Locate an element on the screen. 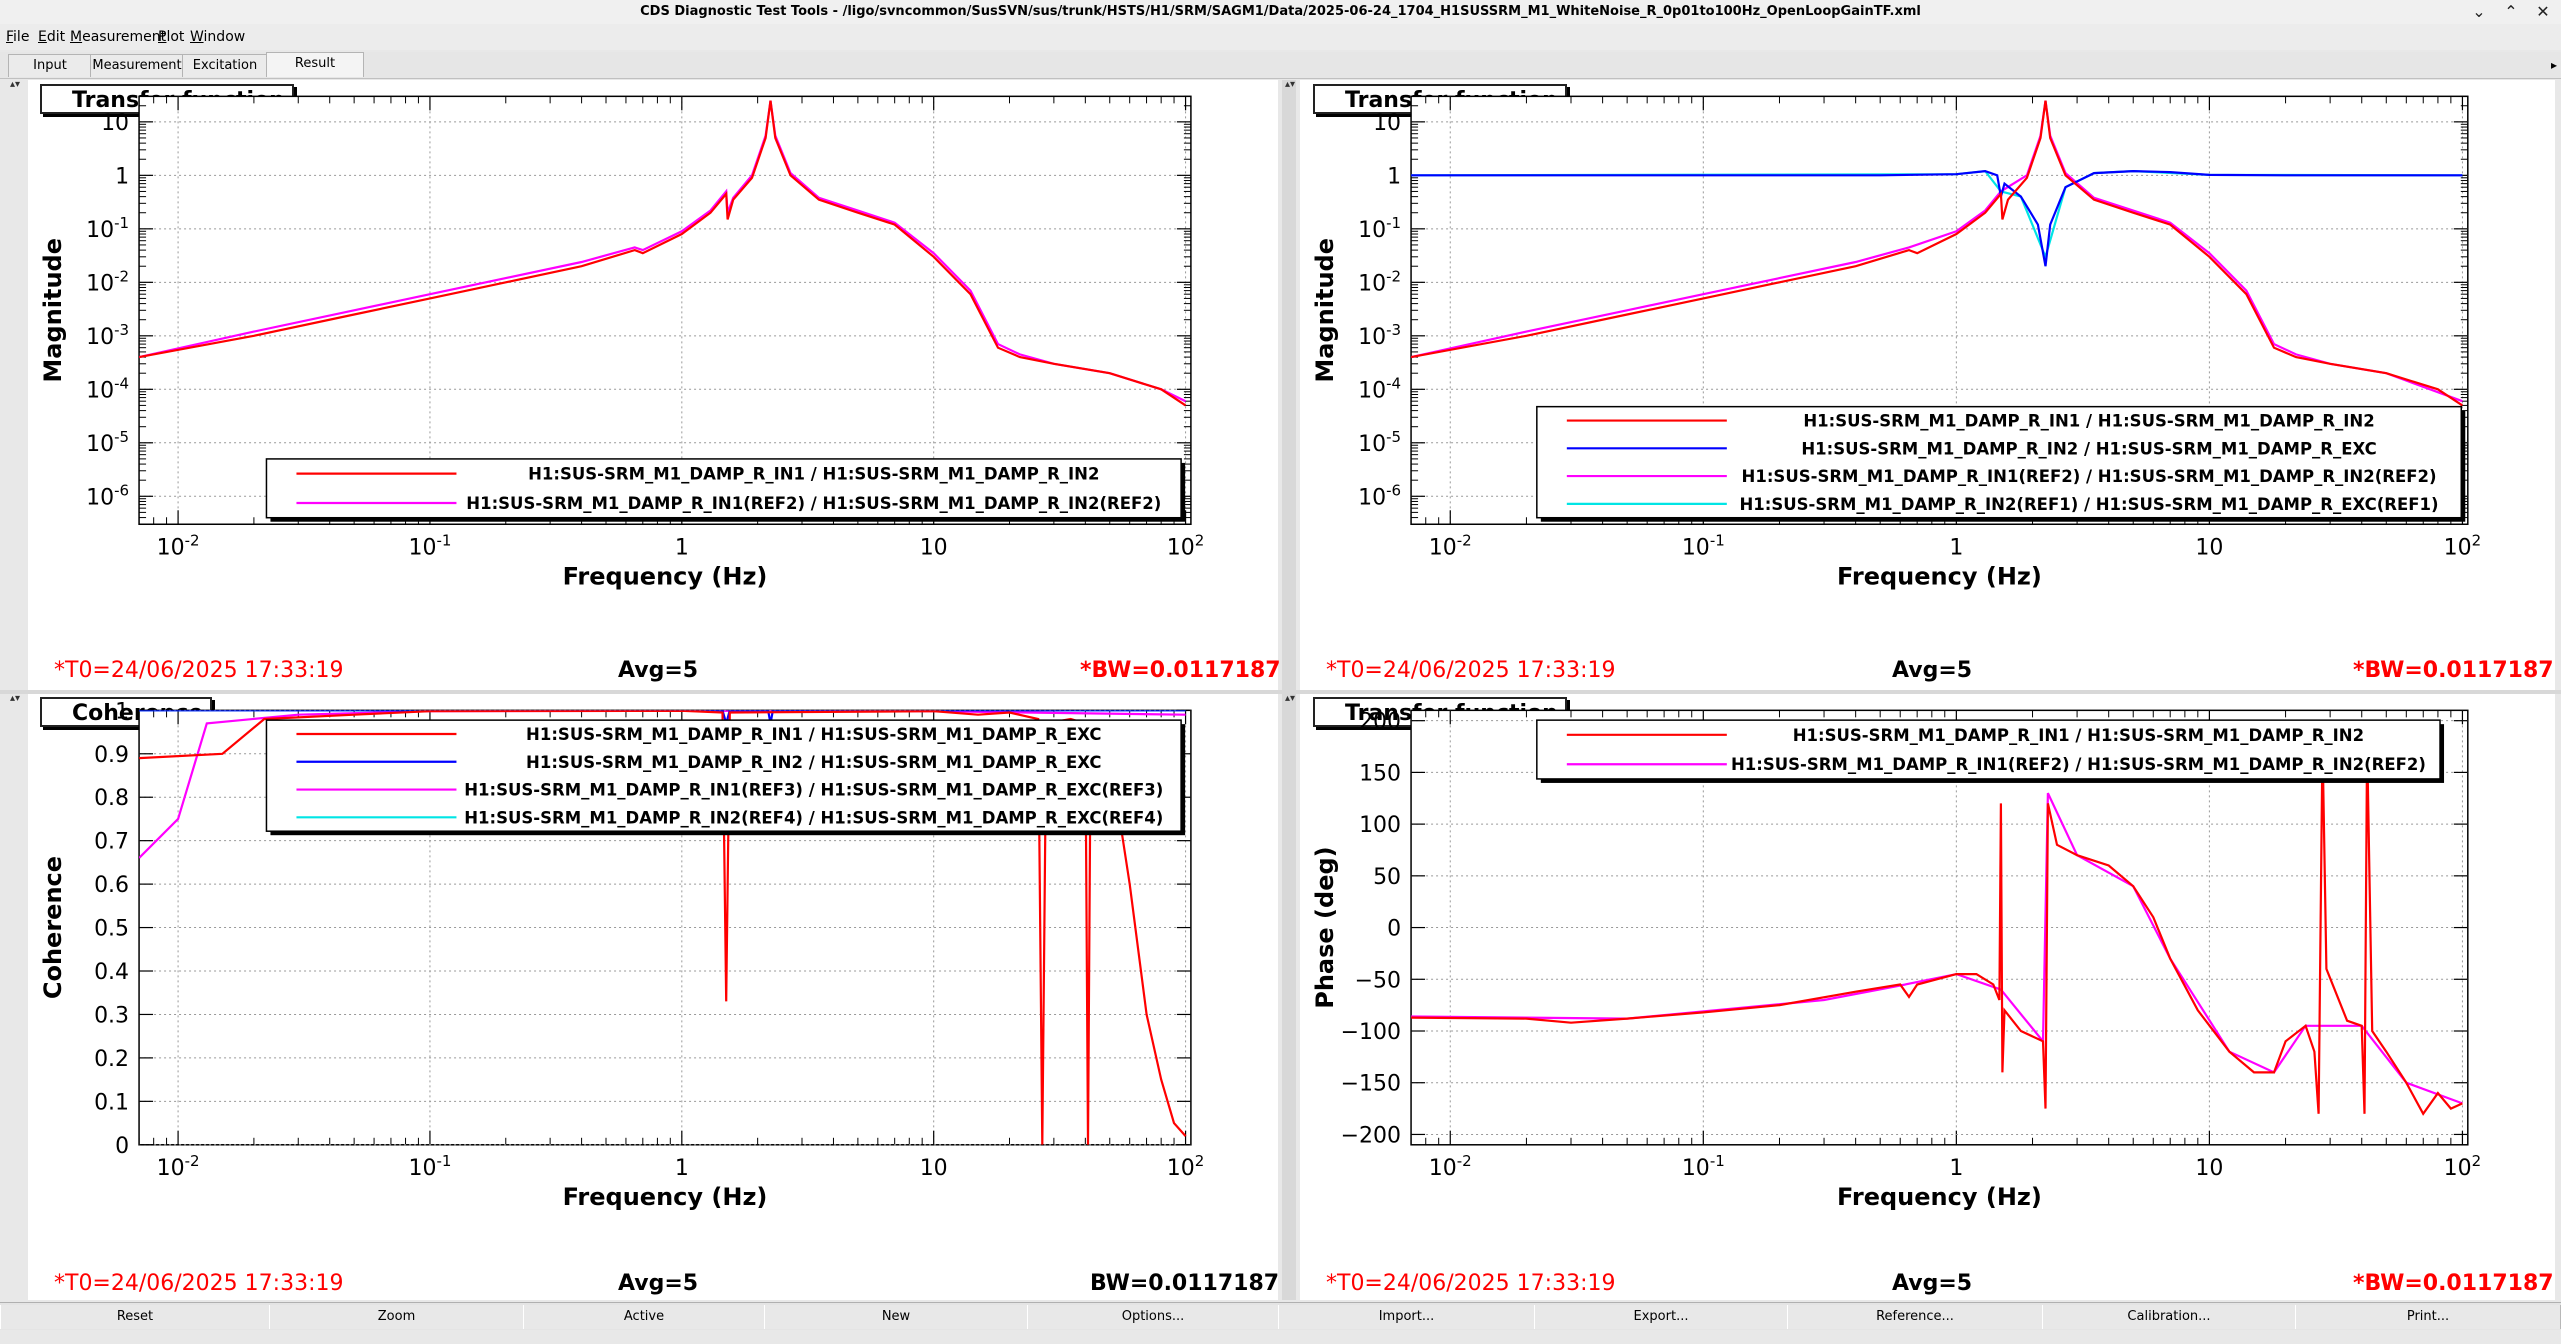 The image size is (2561, 1344). y-tick-label: 10 is located at coordinates (115, 123).